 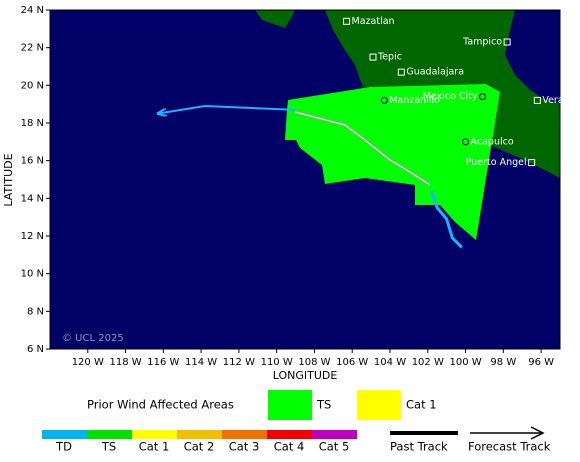 I want to click on legend-title: Prior Wind Affected Areas, so click(x=160, y=405).